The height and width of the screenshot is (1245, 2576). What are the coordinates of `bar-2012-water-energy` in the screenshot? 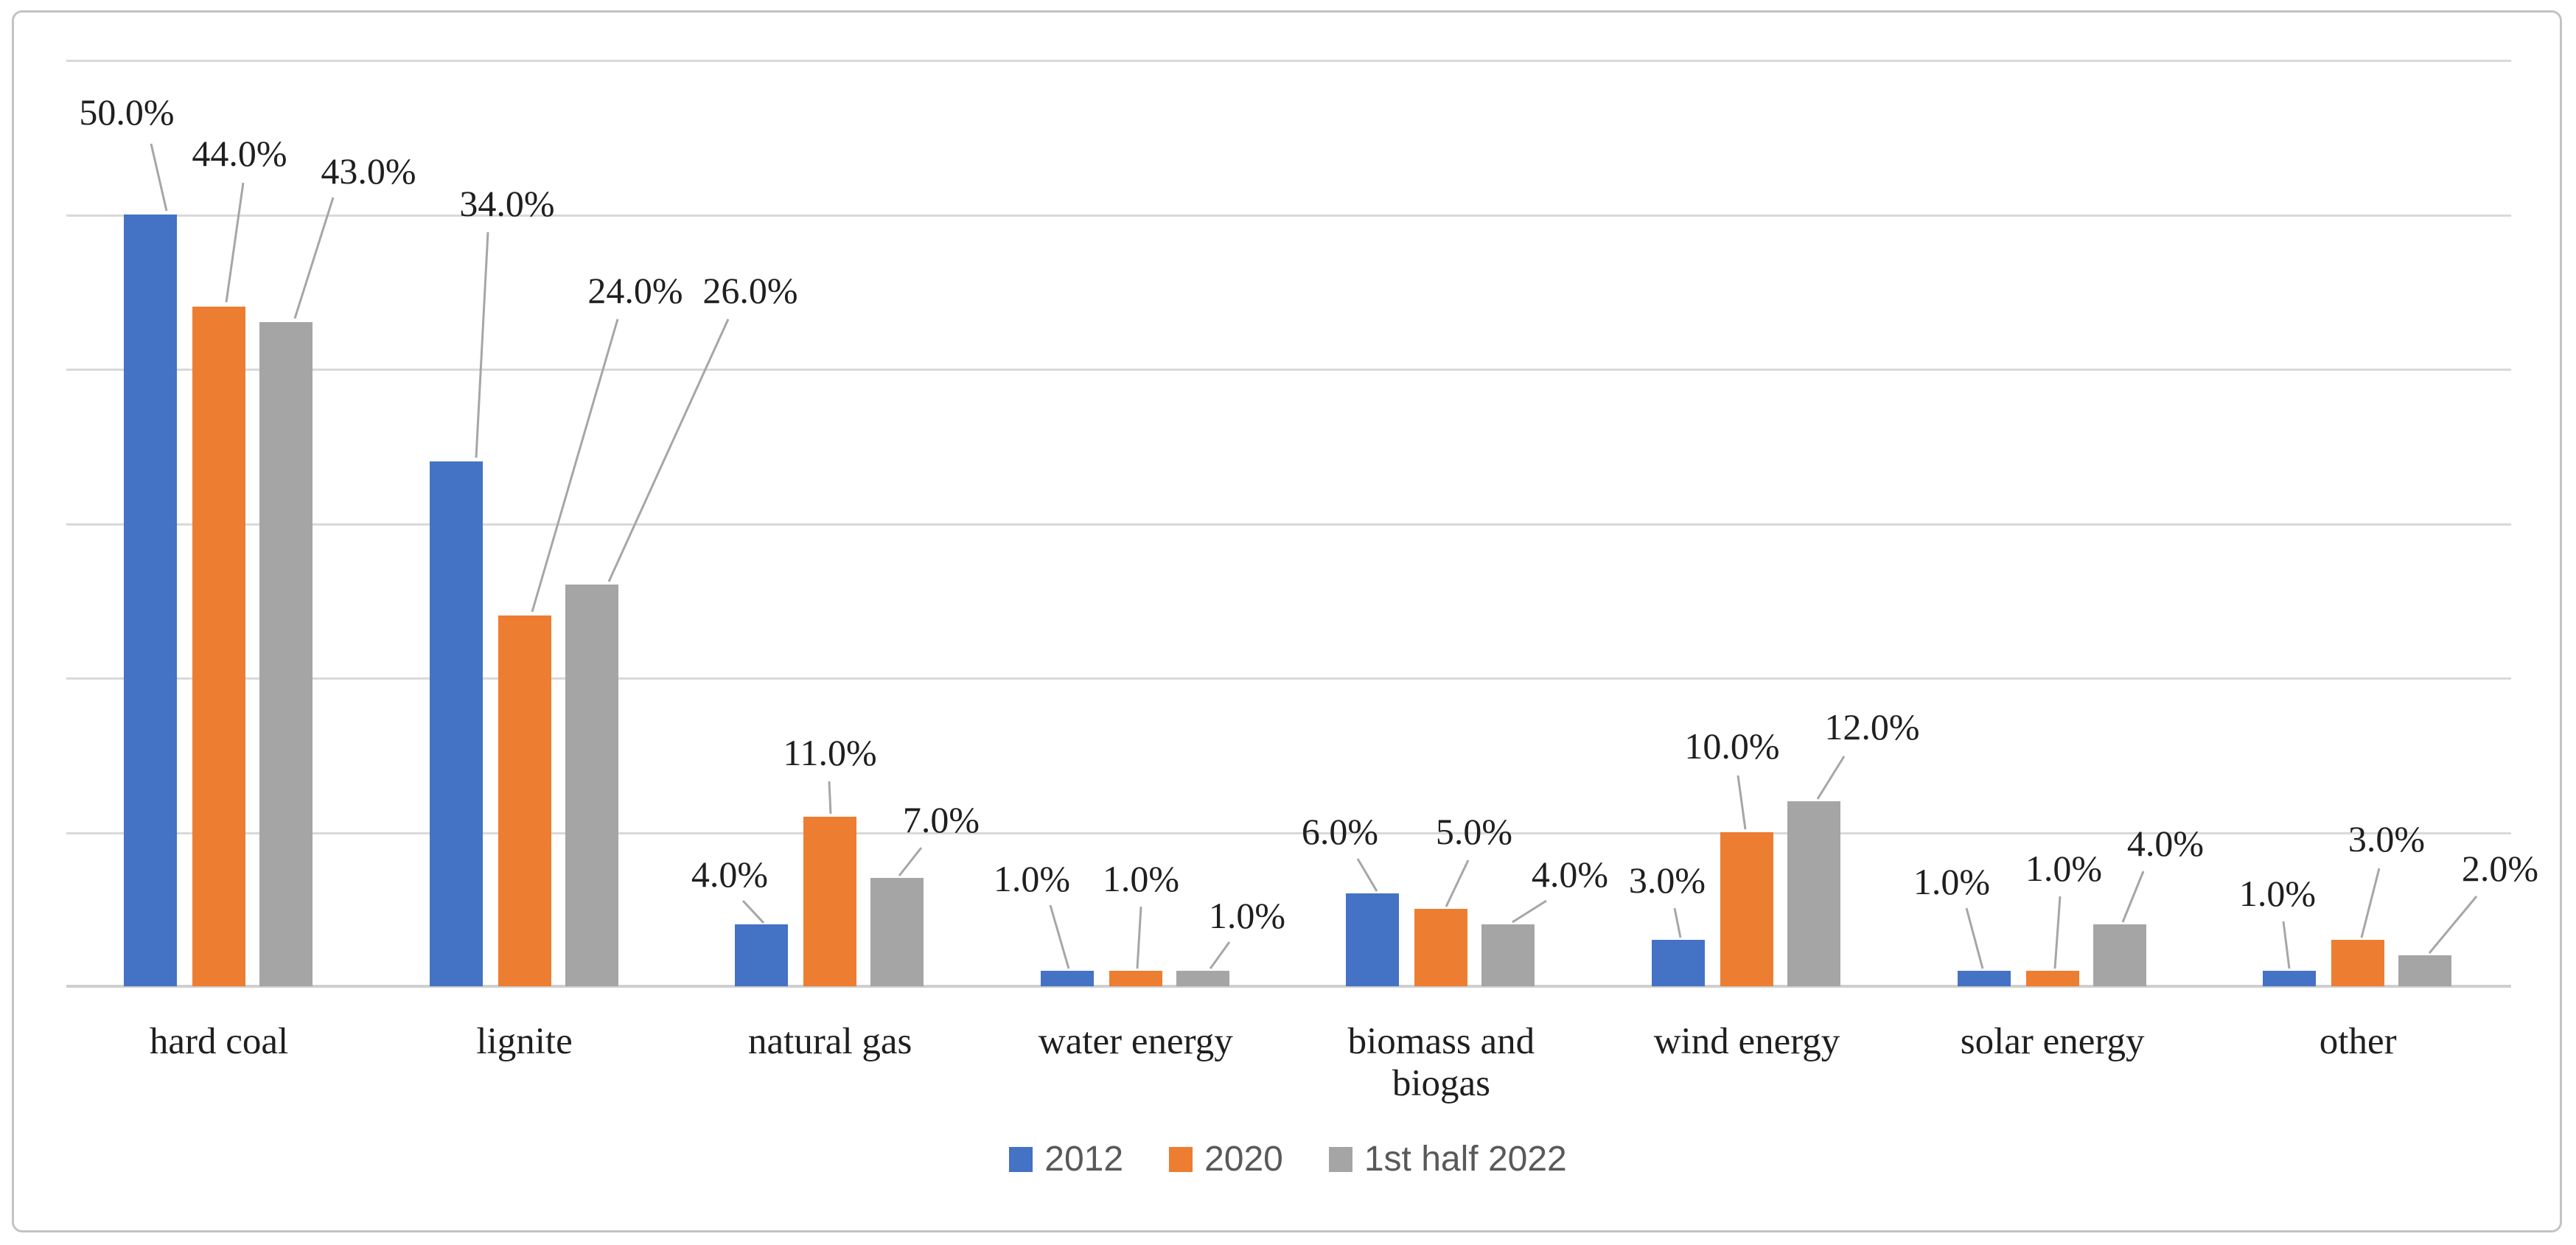 It's located at (1067, 978).